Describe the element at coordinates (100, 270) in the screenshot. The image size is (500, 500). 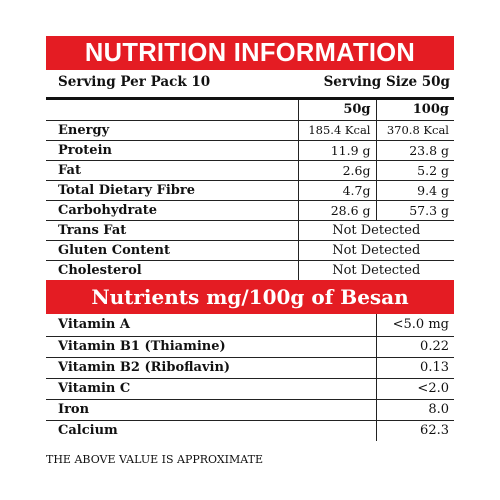
I see `row-label: Cholesterol` at that location.